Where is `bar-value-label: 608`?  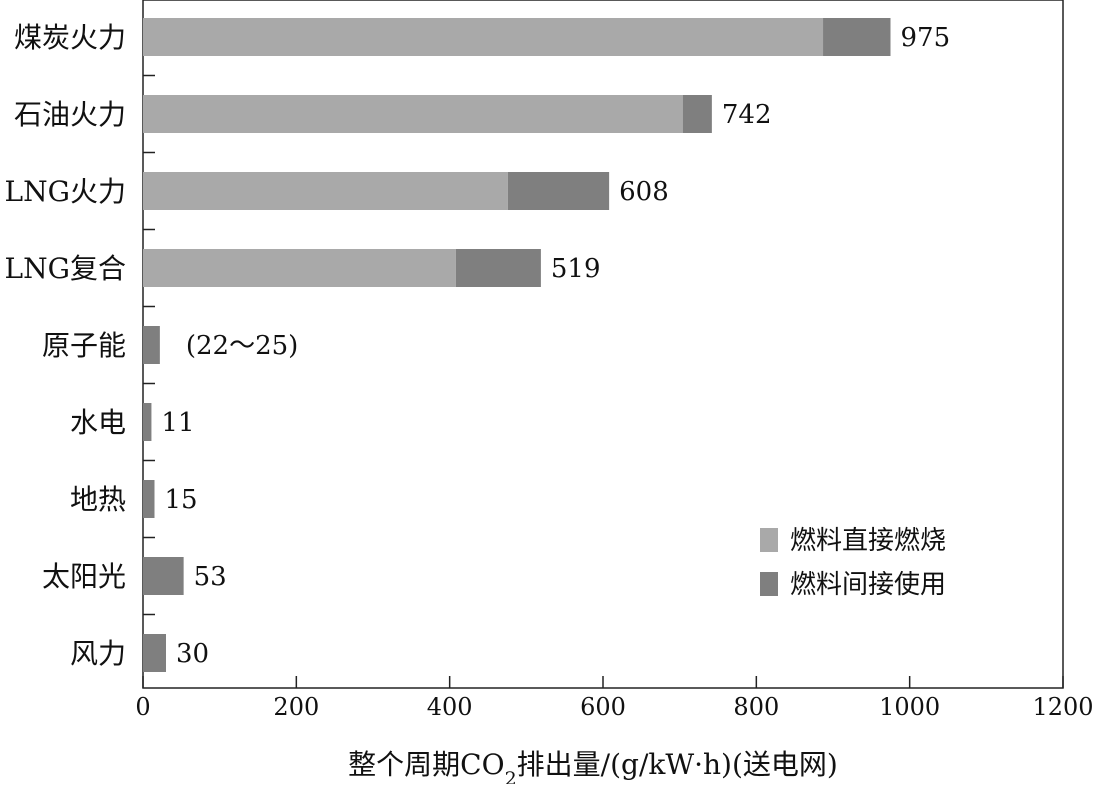
bar-value-label: 608 is located at coordinates (644, 192).